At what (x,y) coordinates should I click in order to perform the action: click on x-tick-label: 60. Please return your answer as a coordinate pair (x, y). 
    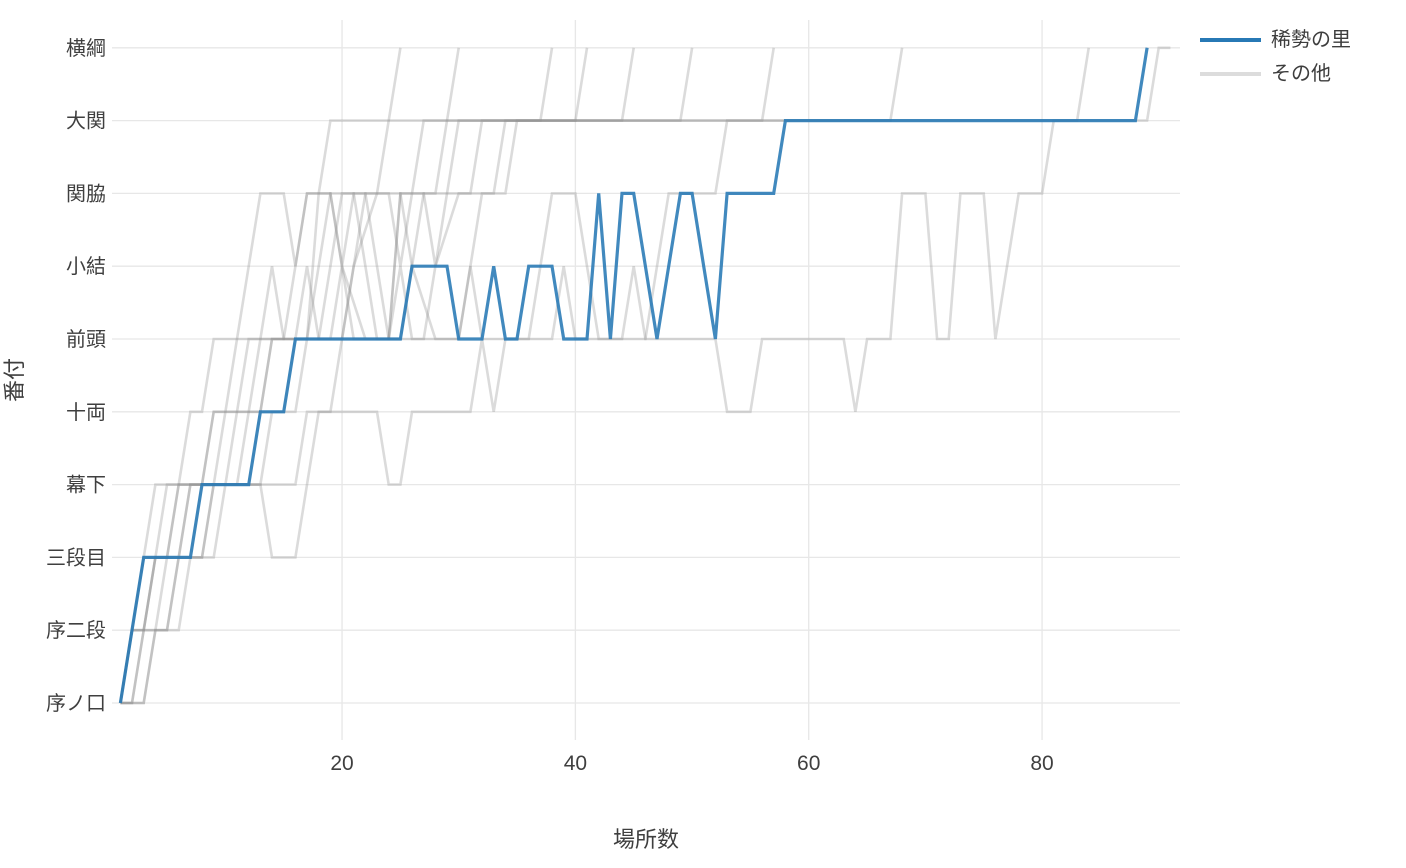
    Looking at the image, I should click on (808, 763).